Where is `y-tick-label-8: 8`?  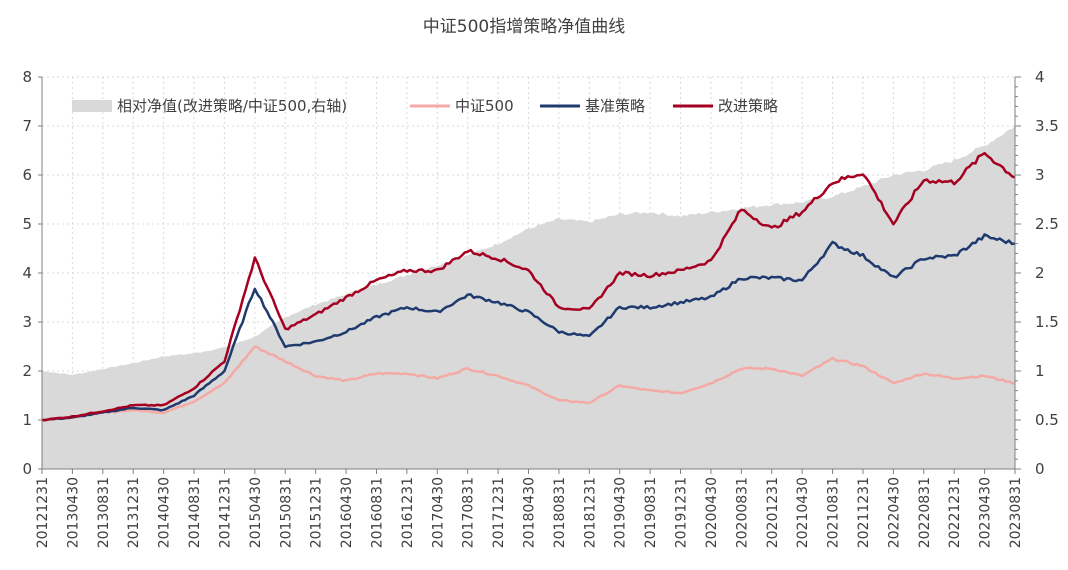
y-tick-label-8: 8 is located at coordinates (27, 77).